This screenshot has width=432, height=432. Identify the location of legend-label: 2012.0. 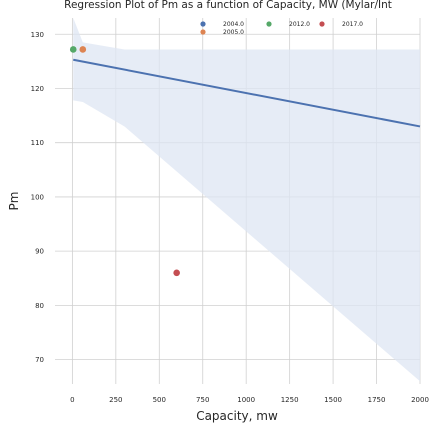
(299, 24).